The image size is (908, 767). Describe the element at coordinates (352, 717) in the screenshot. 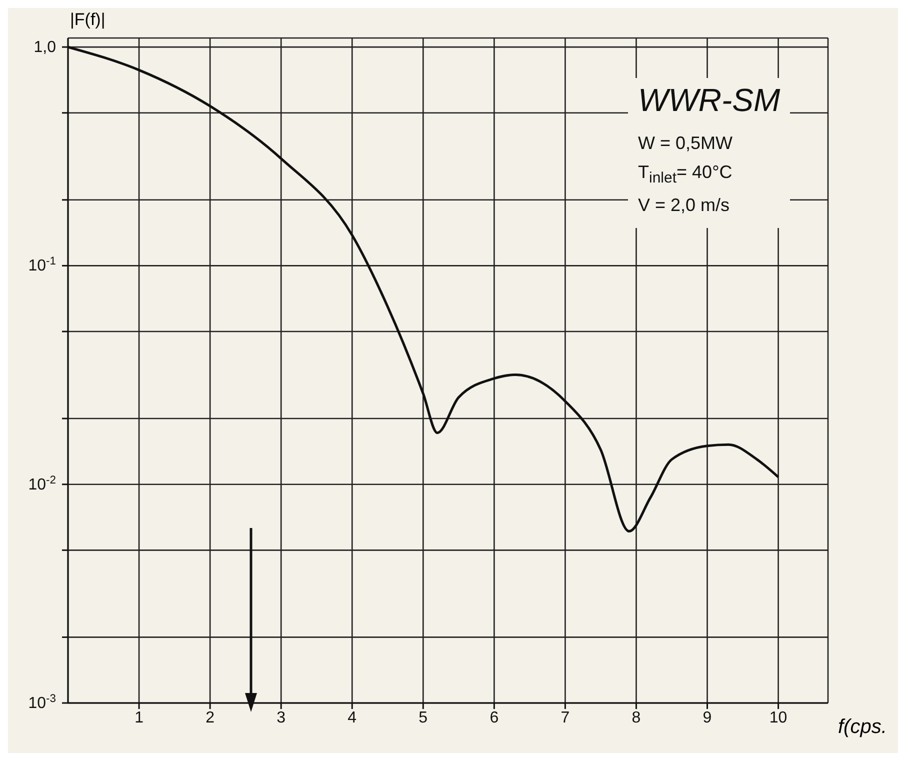

I see `x-tick-label: 4` at that location.